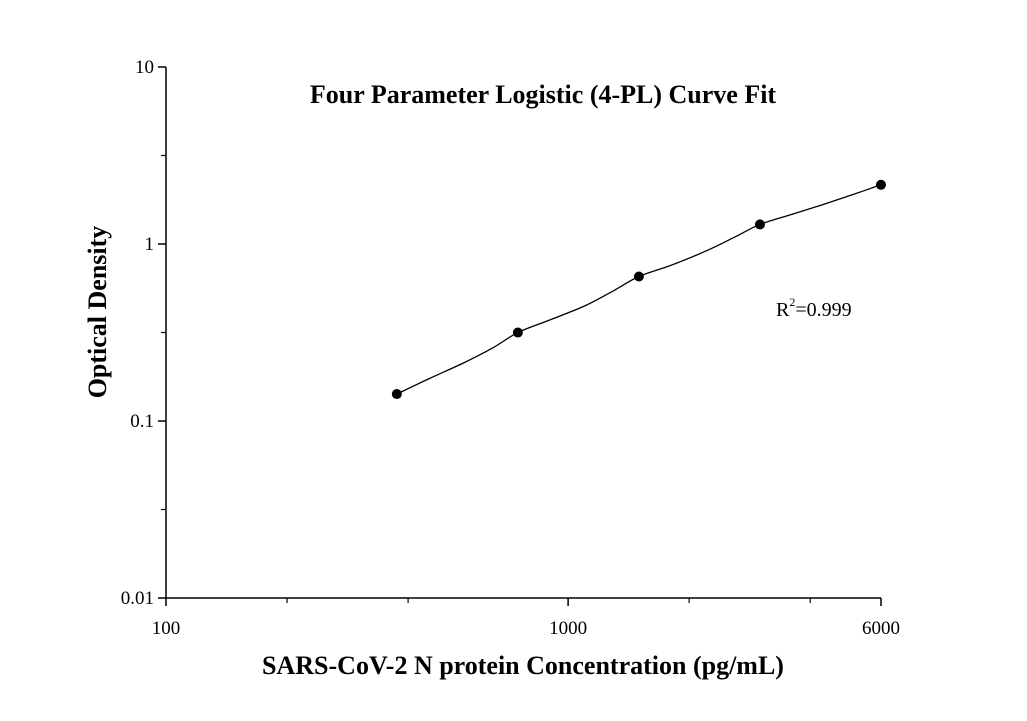  Describe the element at coordinates (823, 310) in the screenshot. I see `r-squared-value: =0.999` at that location.